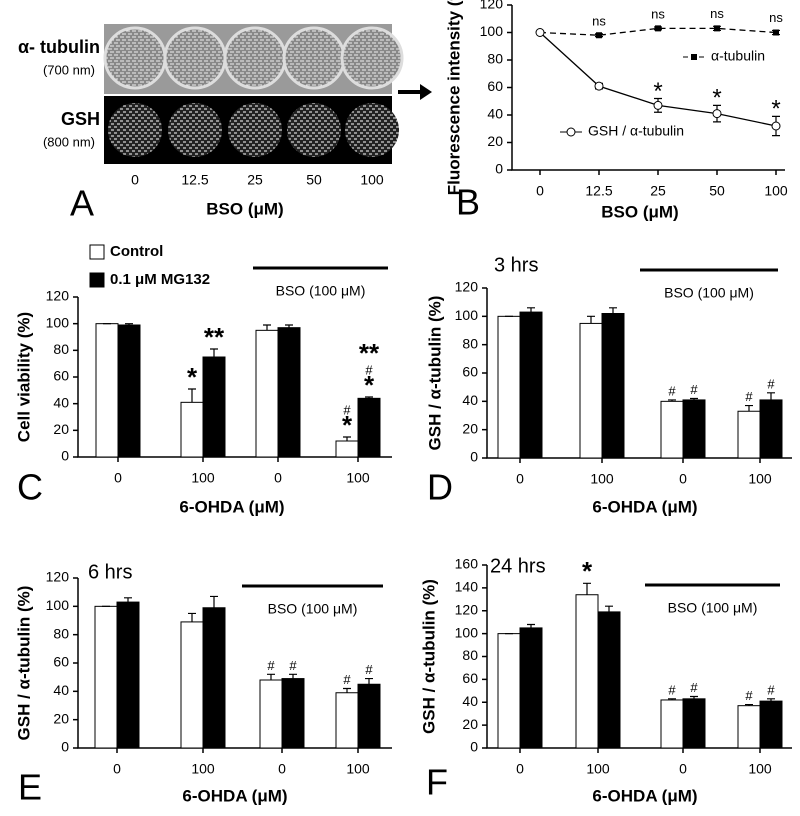  Describe the element at coordinates (440, 487) in the screenshot. I see `panel-label: D` at that location.